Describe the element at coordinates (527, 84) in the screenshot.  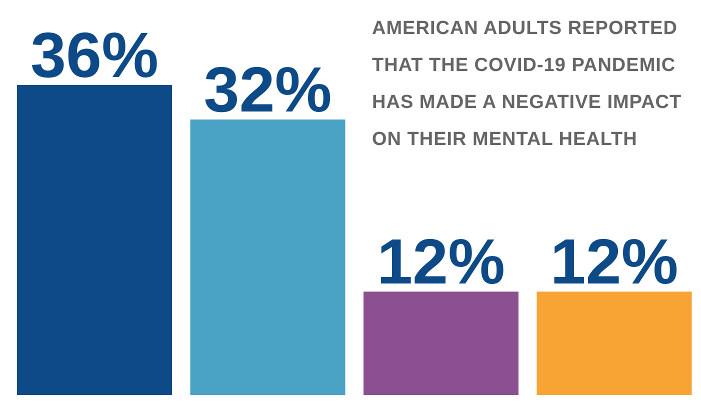
I see `chart-title: AMERICAN ADULTS REPORTED THAT THE COVID-19 PANDEMIC HAS MADE A NEGATIVE IMPACT ON THEIR MENTAL HEALTH` at that location.